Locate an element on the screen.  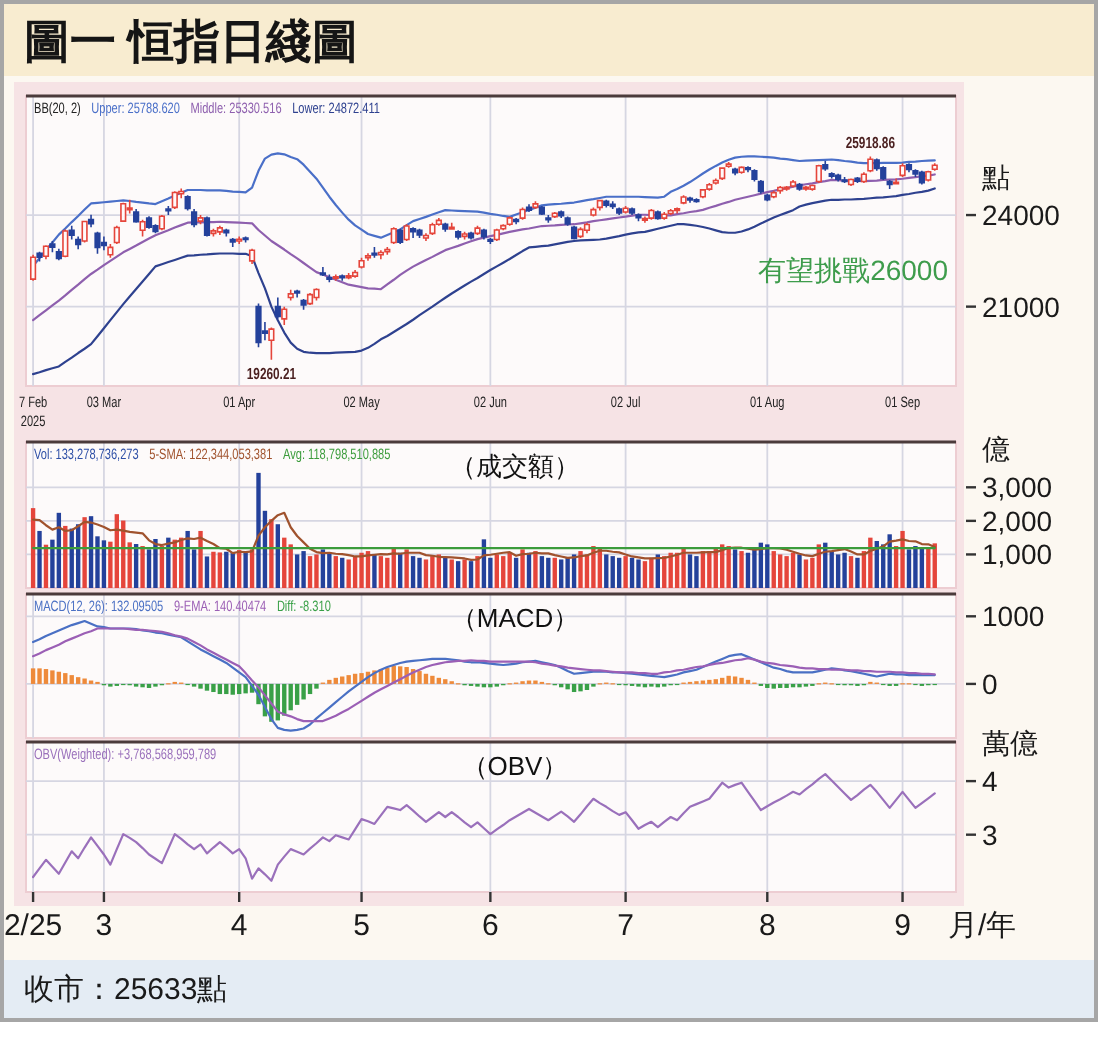
x-tick-label: 9 is located at coordinates (902, 926).